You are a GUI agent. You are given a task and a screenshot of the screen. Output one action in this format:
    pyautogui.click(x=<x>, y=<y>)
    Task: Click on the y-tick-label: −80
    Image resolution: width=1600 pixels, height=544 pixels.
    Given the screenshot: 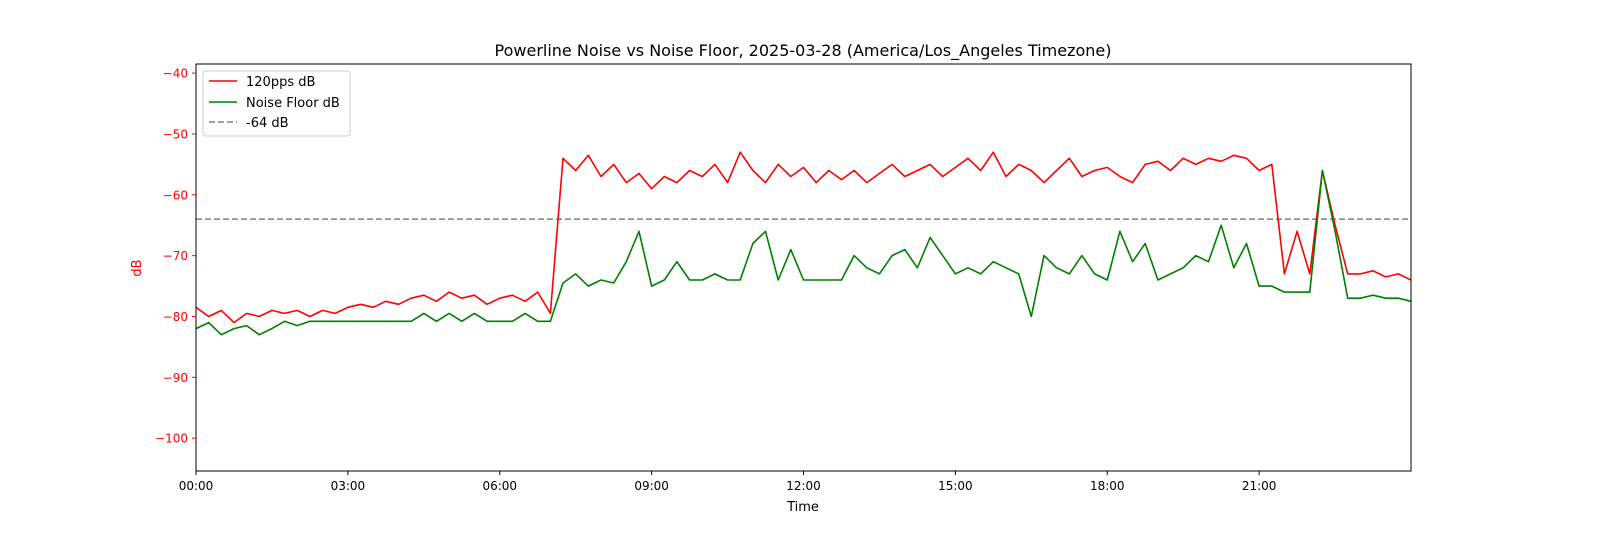 What is the action you would take?
    pyautogui.click(x=175, y=317)
    